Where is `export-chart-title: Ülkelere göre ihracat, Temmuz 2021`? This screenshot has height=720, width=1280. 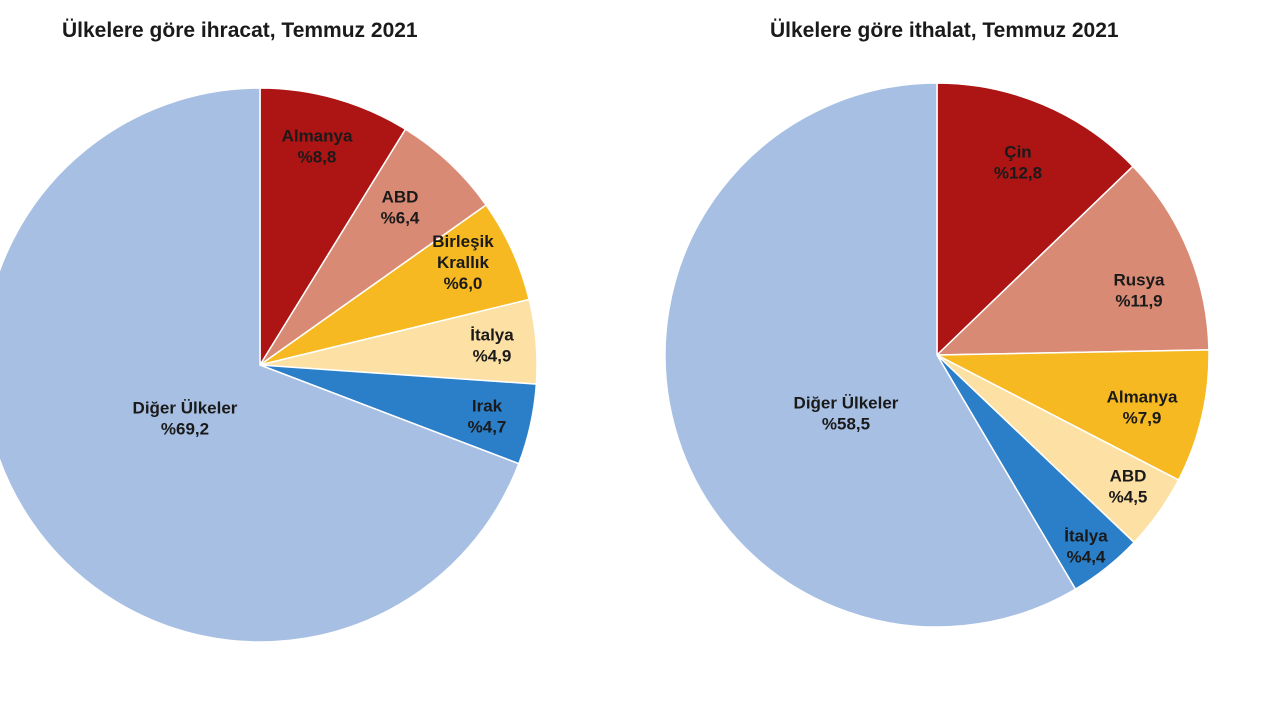 export-chart-title: Ülkelere göre ihracat, Temmuz 2021 is located at coordinates (240, 30).